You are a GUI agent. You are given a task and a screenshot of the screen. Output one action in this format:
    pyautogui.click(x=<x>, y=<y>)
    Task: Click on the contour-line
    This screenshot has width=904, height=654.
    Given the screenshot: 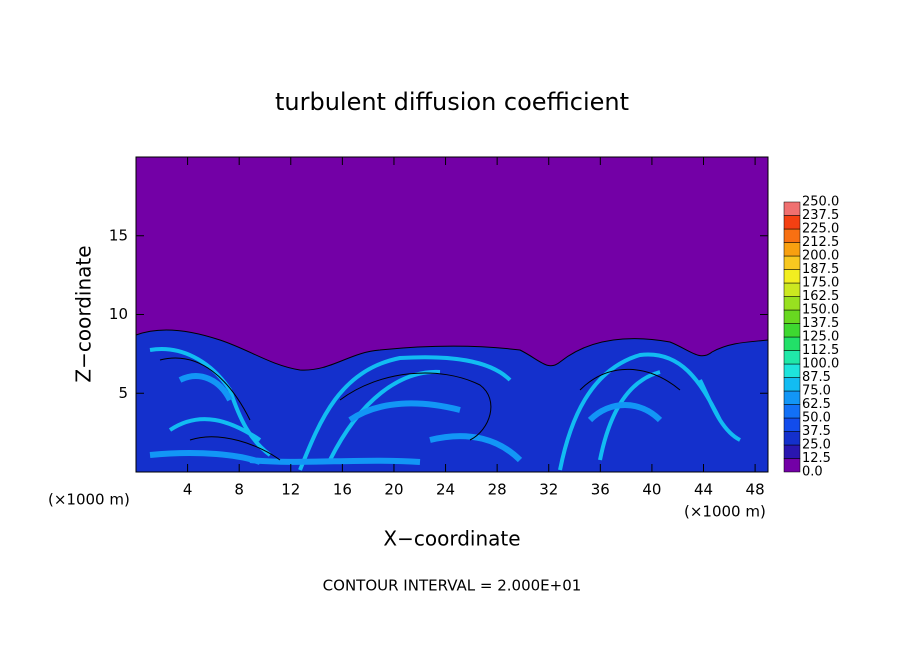 What is the action you would take?
    pyautogui.click(x=452, y=395)
    